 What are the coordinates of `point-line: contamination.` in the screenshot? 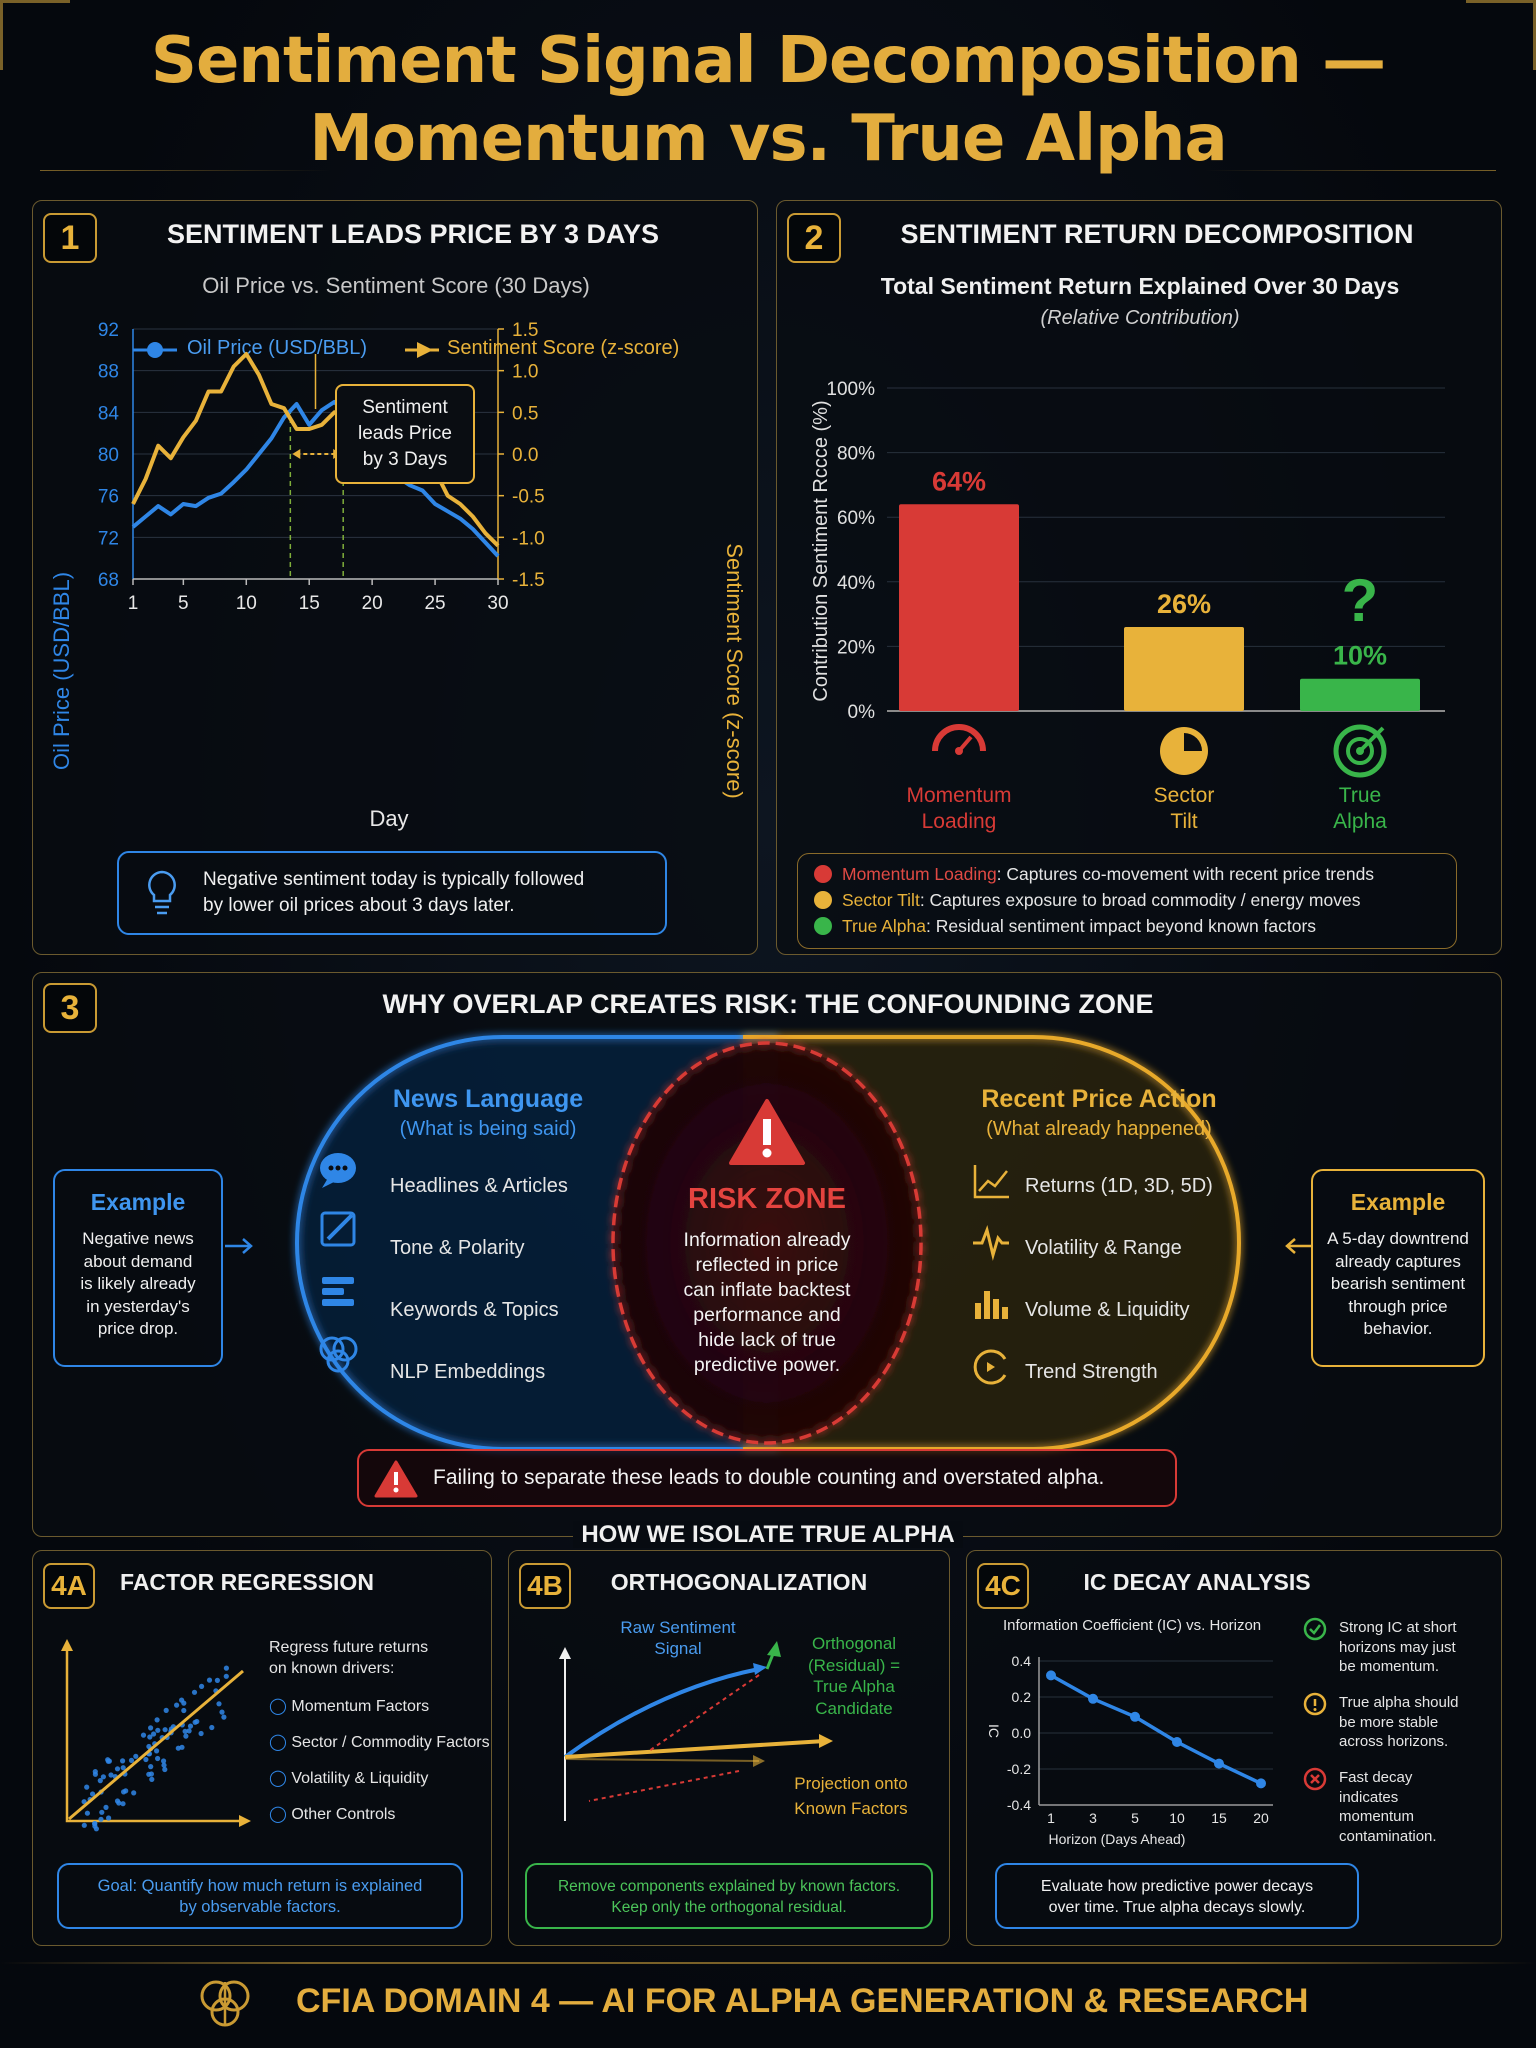 It's located at (1388, 1836).